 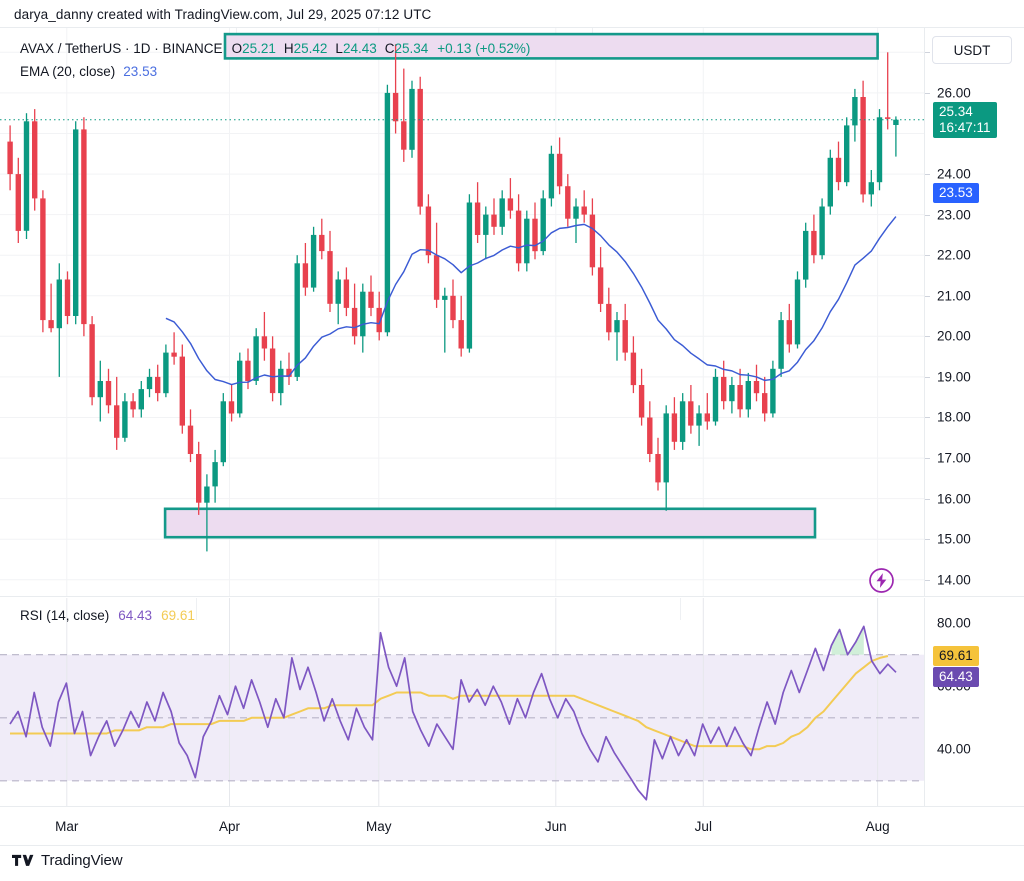 What do you see at coordinates (965, 119) in the screenshot?
I see `last-price-badge: 25.34 16:47:11` at bounding box center [965, 119].